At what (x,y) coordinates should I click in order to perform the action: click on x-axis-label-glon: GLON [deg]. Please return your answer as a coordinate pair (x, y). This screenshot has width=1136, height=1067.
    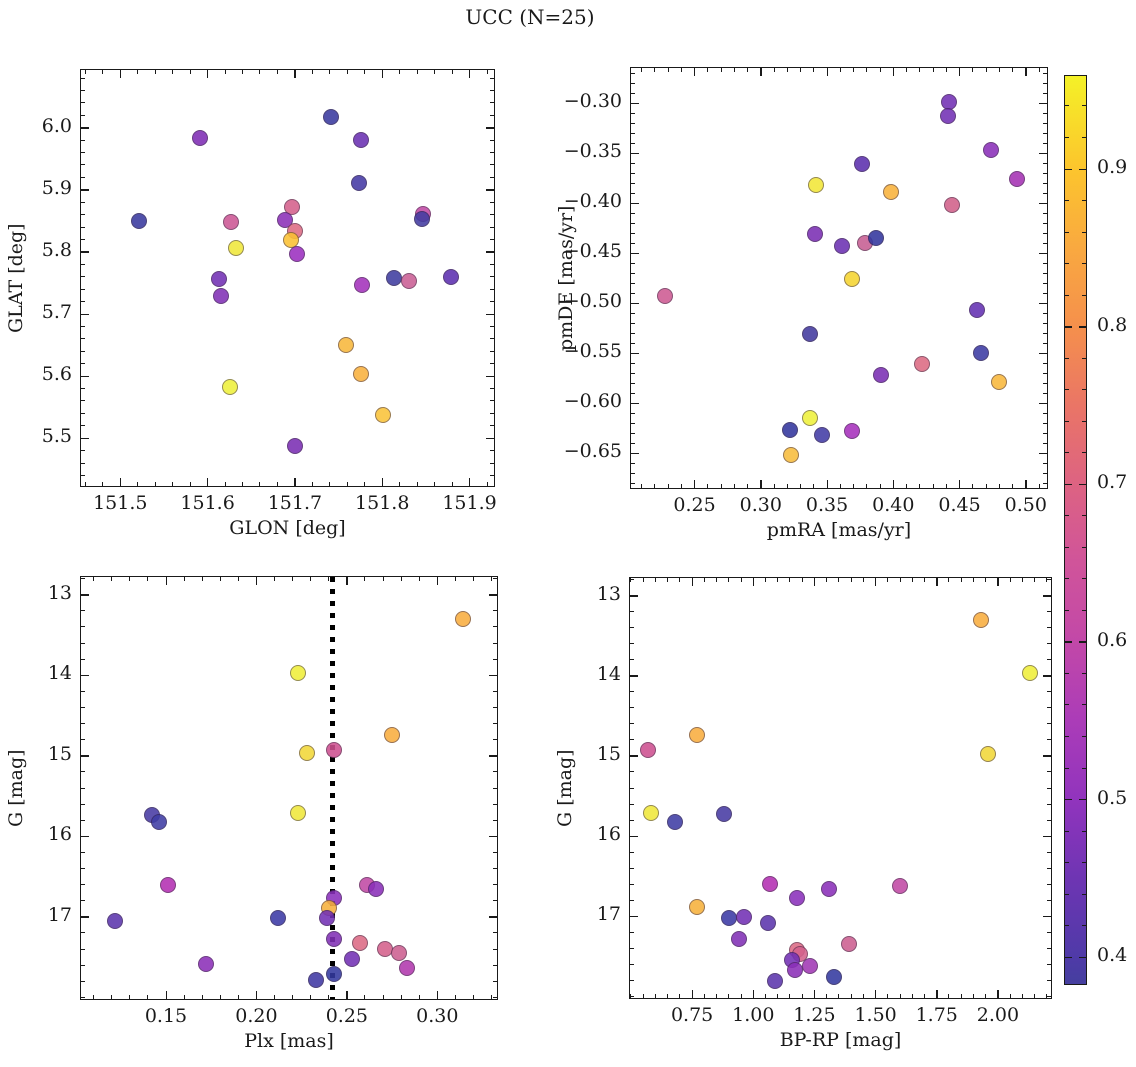
    Looking at the image, I should click on (287, 528).